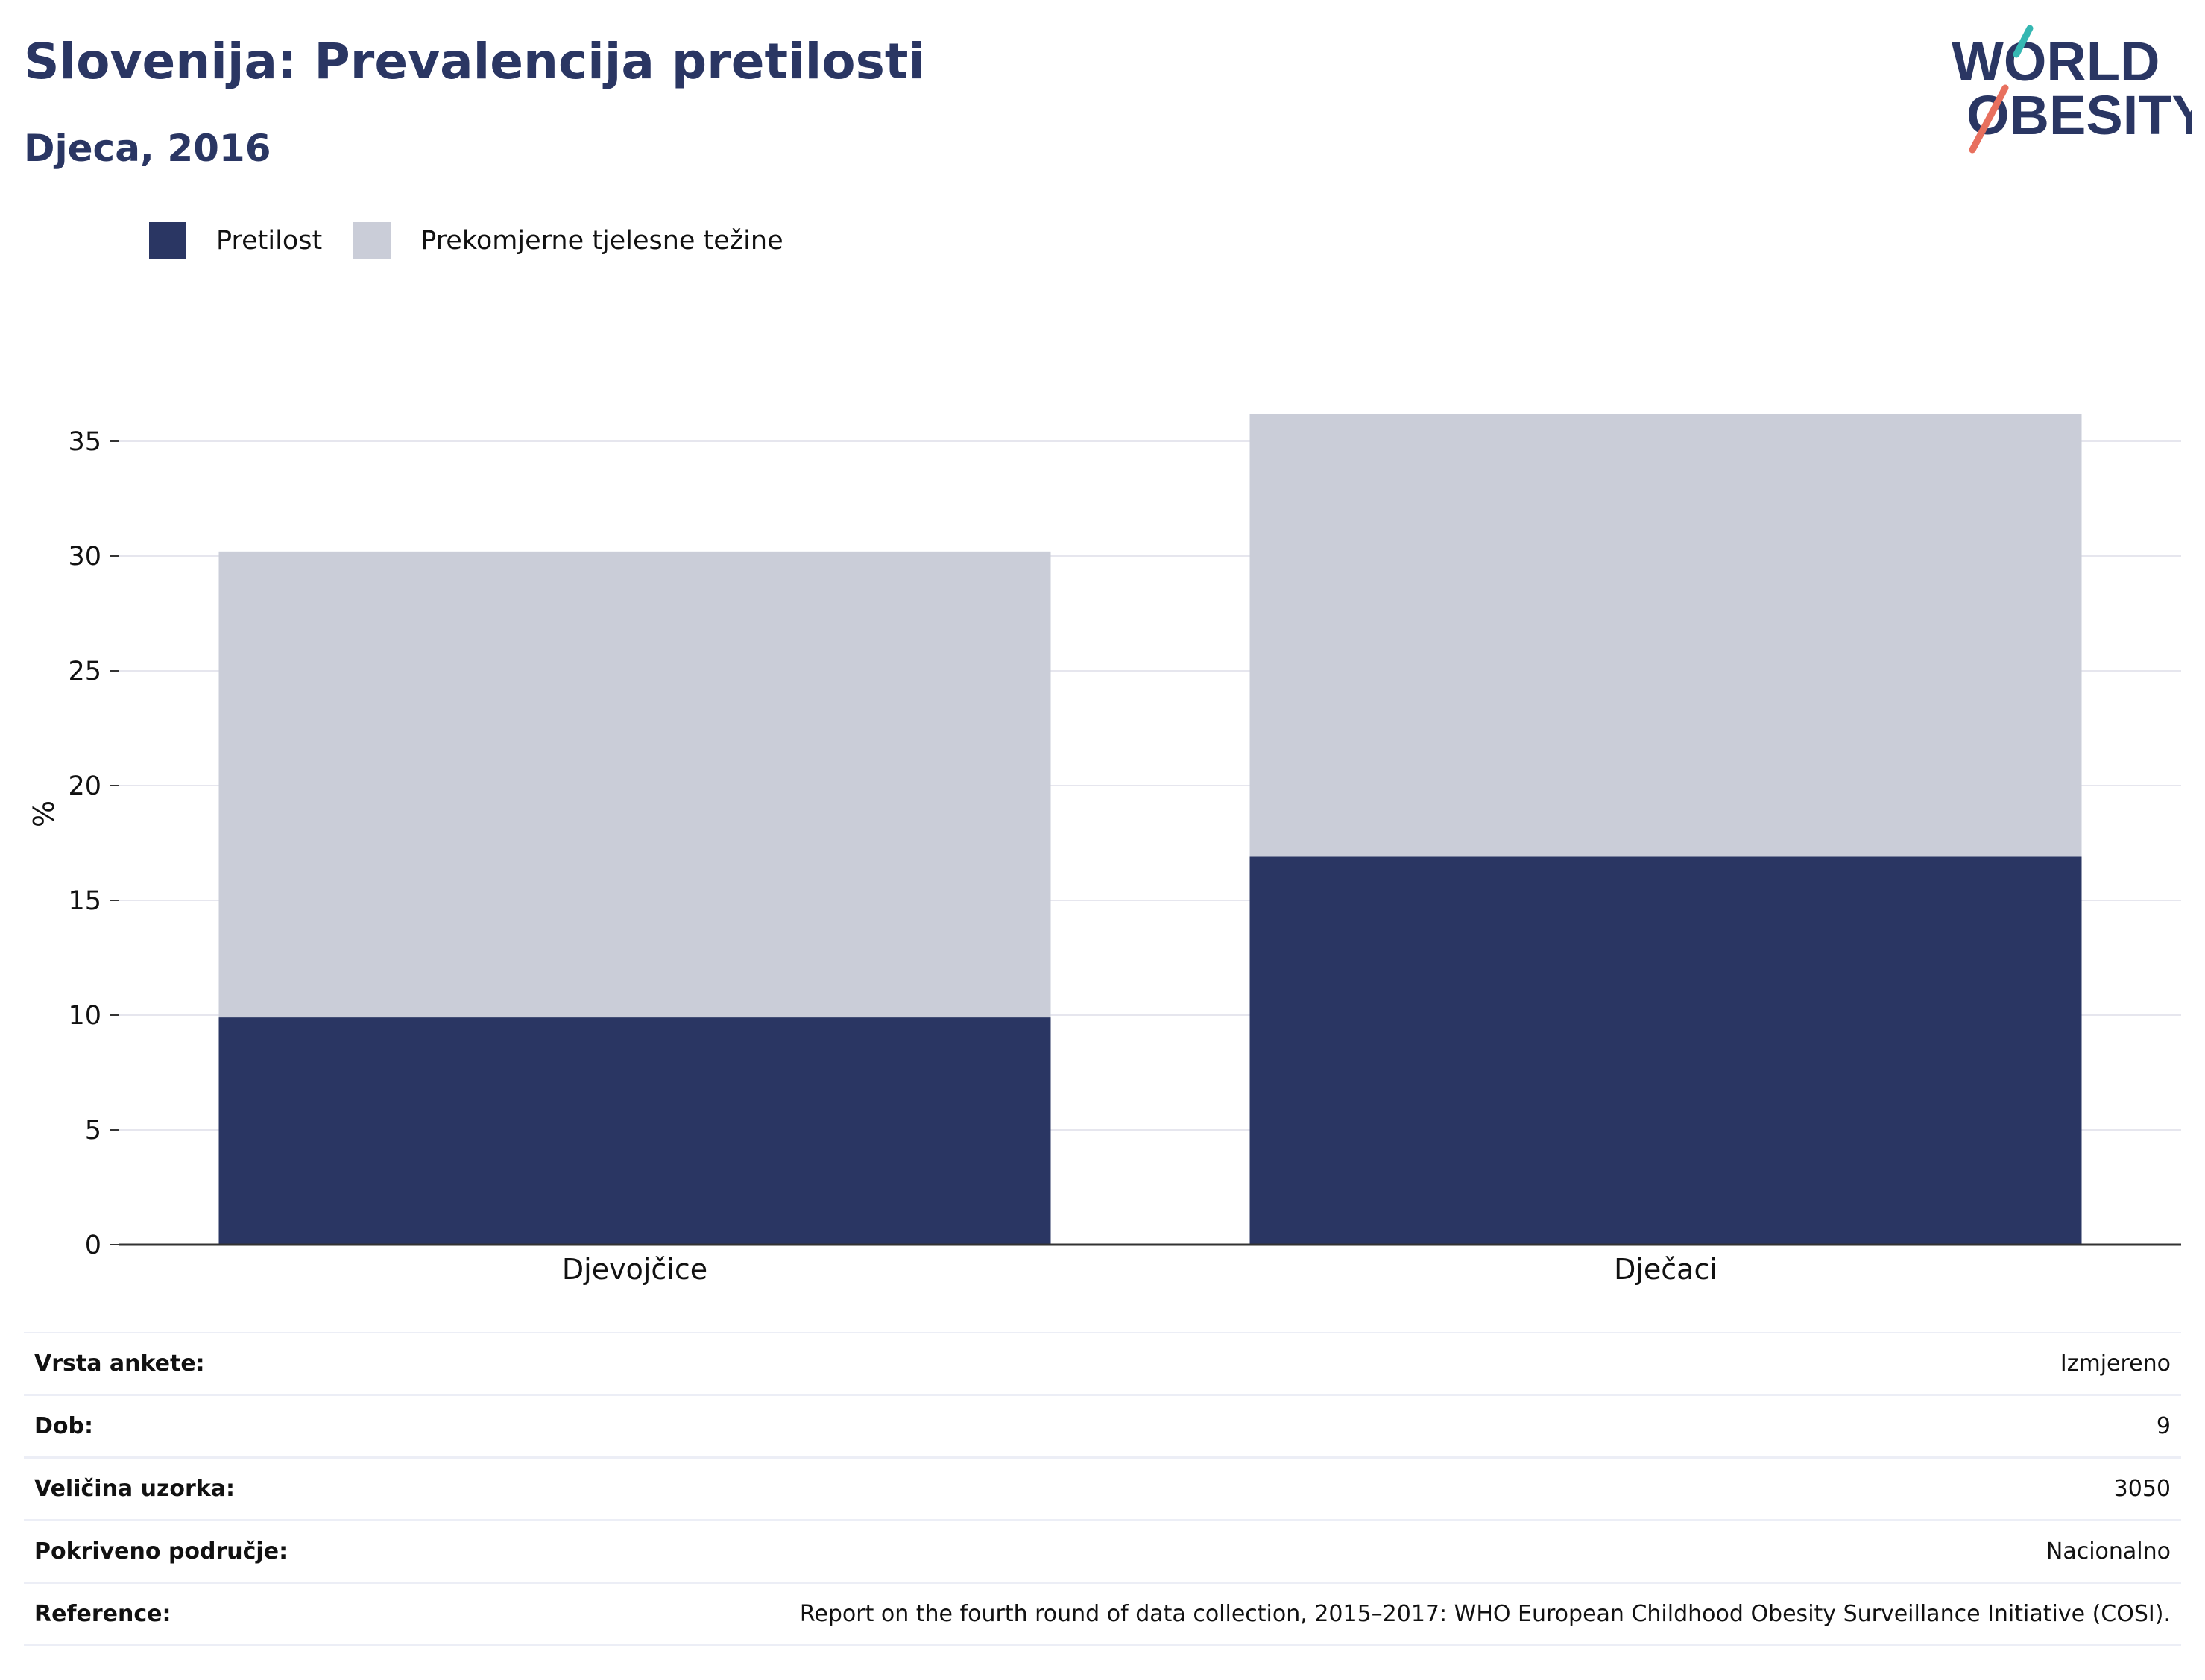 Image resolution: width=2205 pixels, height=1680 pixels. What do you see at coordinates (634, 1269) in the screenshot?
I see `x-tick-label: Djevojčice` at bounding box center [634, 1269].